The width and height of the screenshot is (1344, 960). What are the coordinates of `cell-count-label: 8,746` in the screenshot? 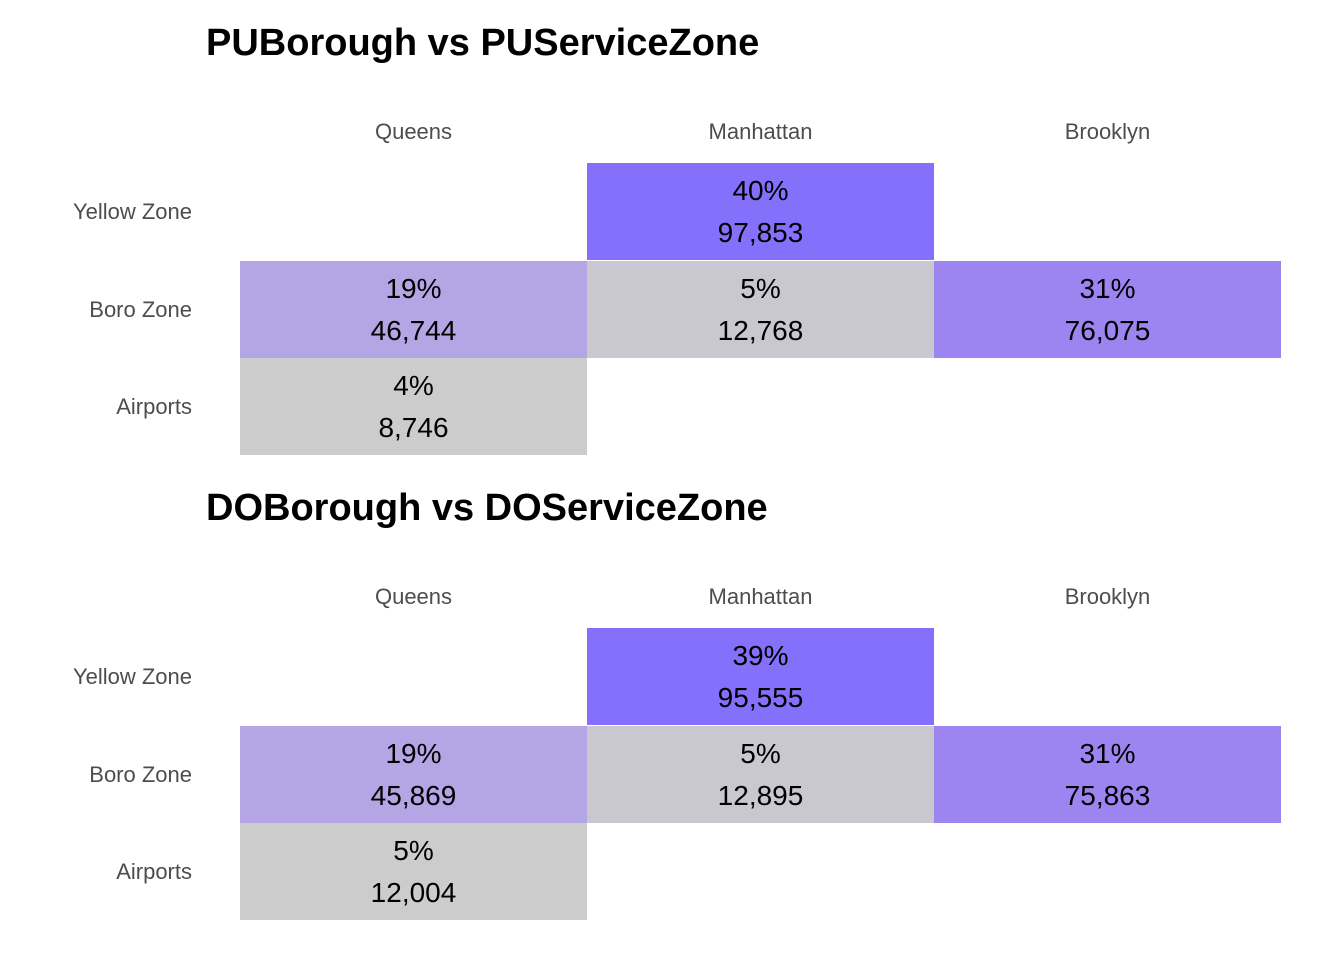 It's located at (413, 427).